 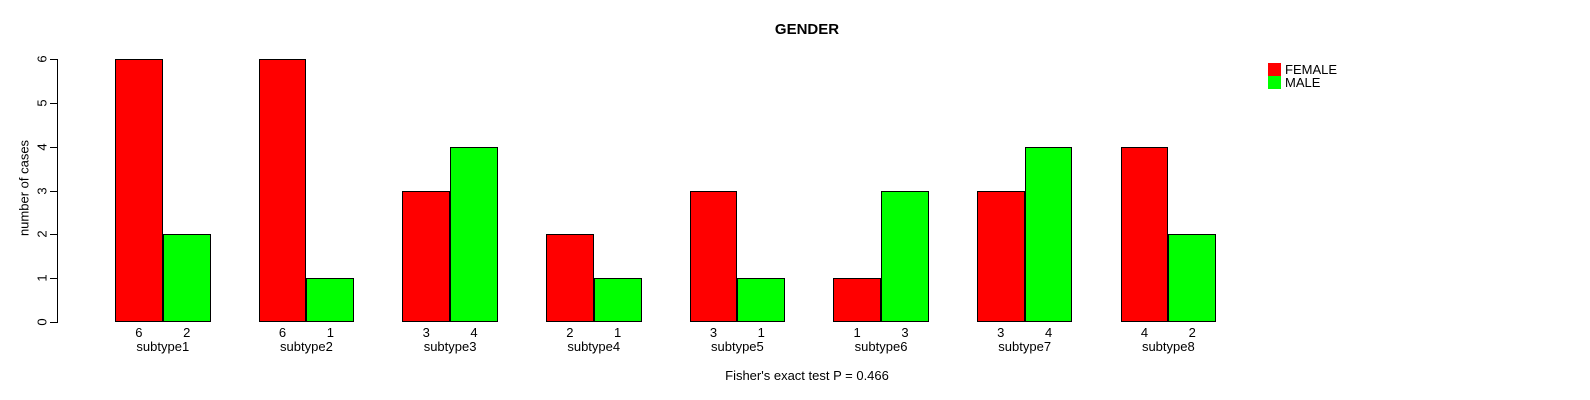 I want to click on bar-male-subtype2, so click(x=330, y=300).